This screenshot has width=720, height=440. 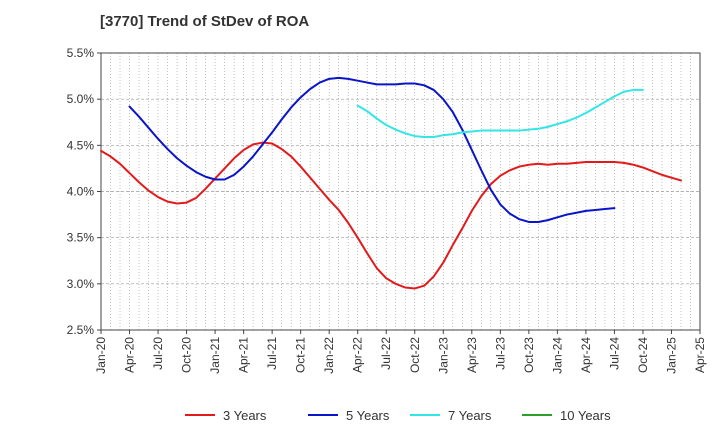 I want to click on x-tick-label: Oct-20, so click(x=187, y=355).